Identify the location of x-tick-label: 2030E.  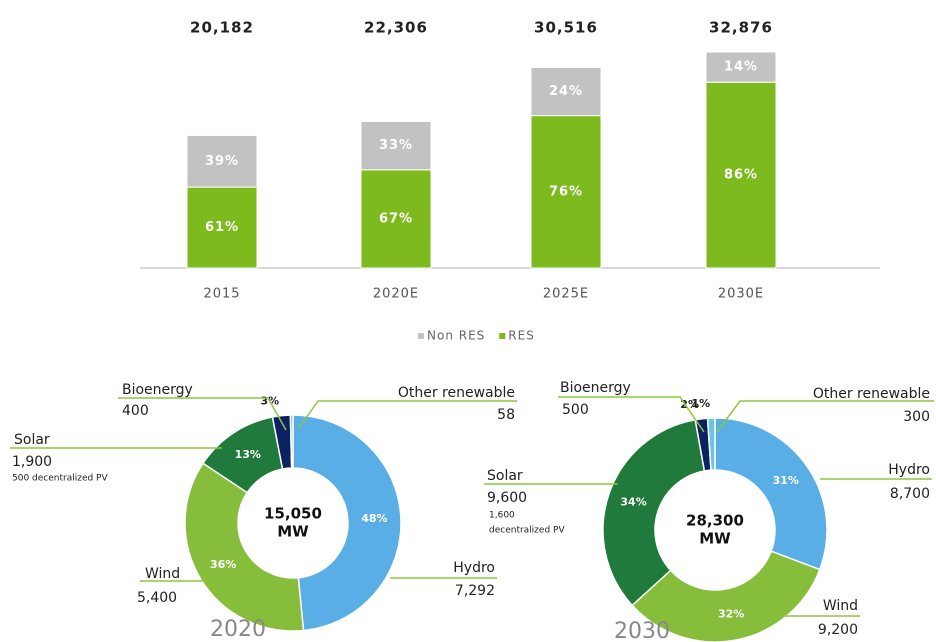
(741, 294).